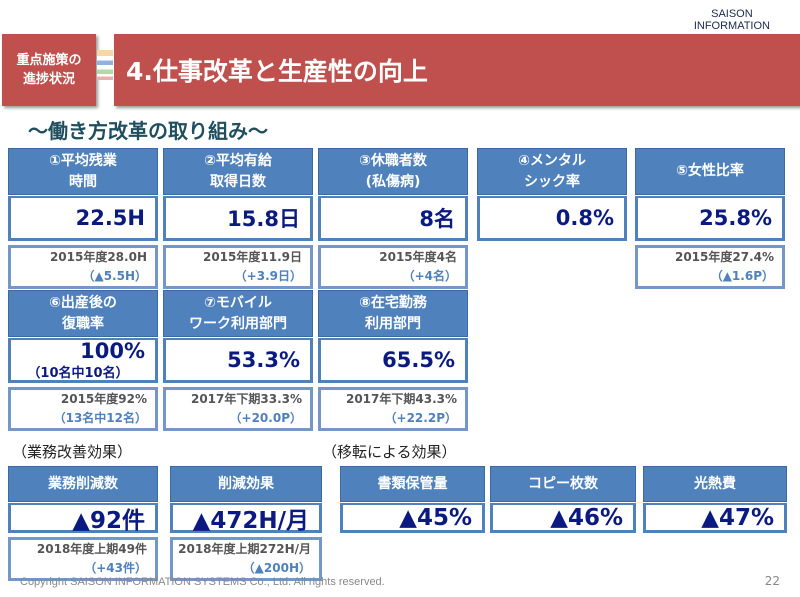  I want to click on metric-comparison: 2018年度上期49件 （+43件）, so click(83, 559).